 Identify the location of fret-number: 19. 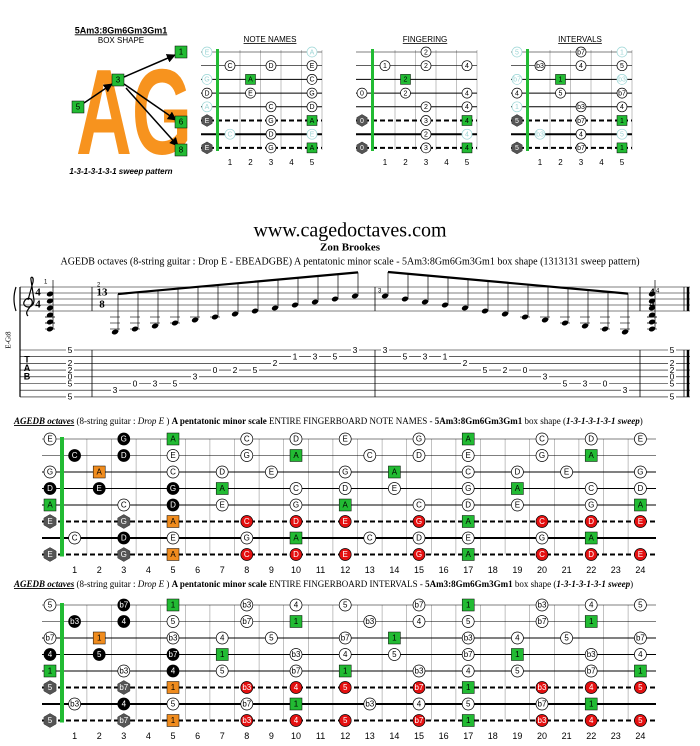
(517, 736).